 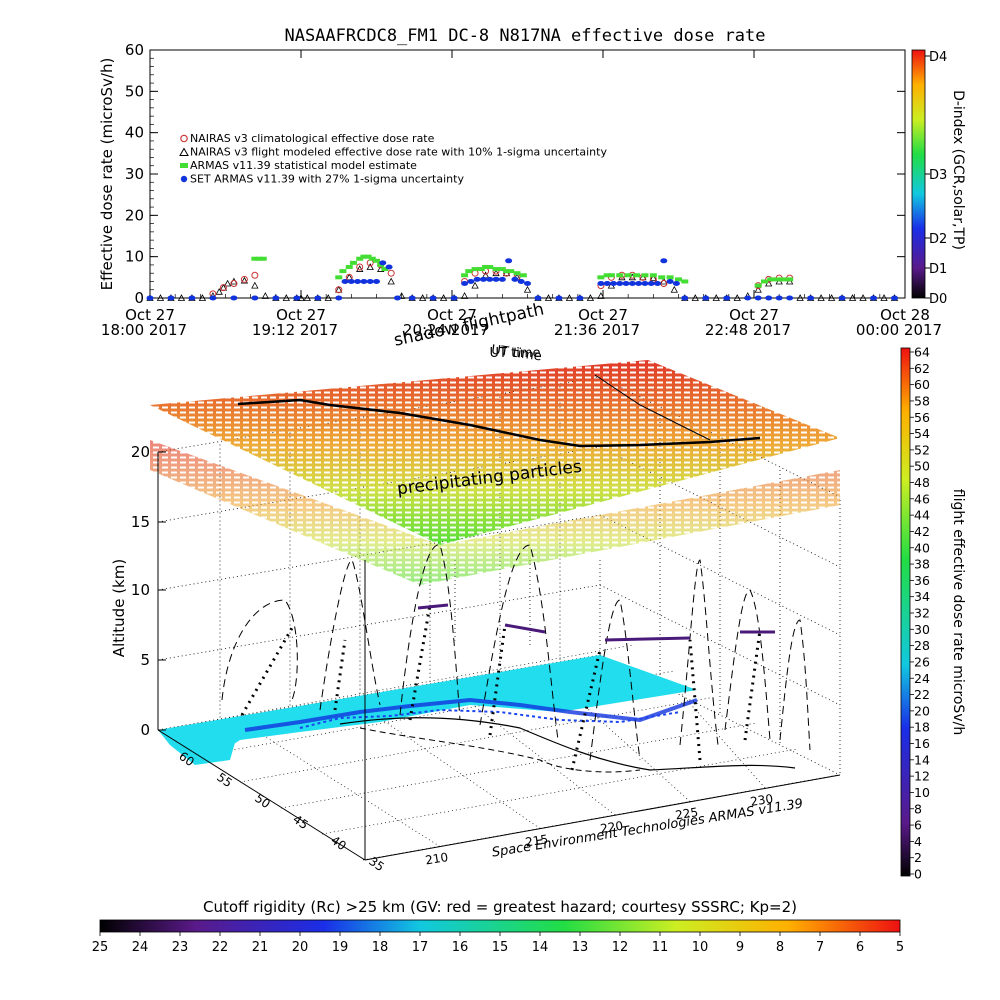 What do you see at coordinates (780, 947) in the screenshot?
I see `cutoff-rigidity-tick-label: 8` at bounding box center [780, 947].